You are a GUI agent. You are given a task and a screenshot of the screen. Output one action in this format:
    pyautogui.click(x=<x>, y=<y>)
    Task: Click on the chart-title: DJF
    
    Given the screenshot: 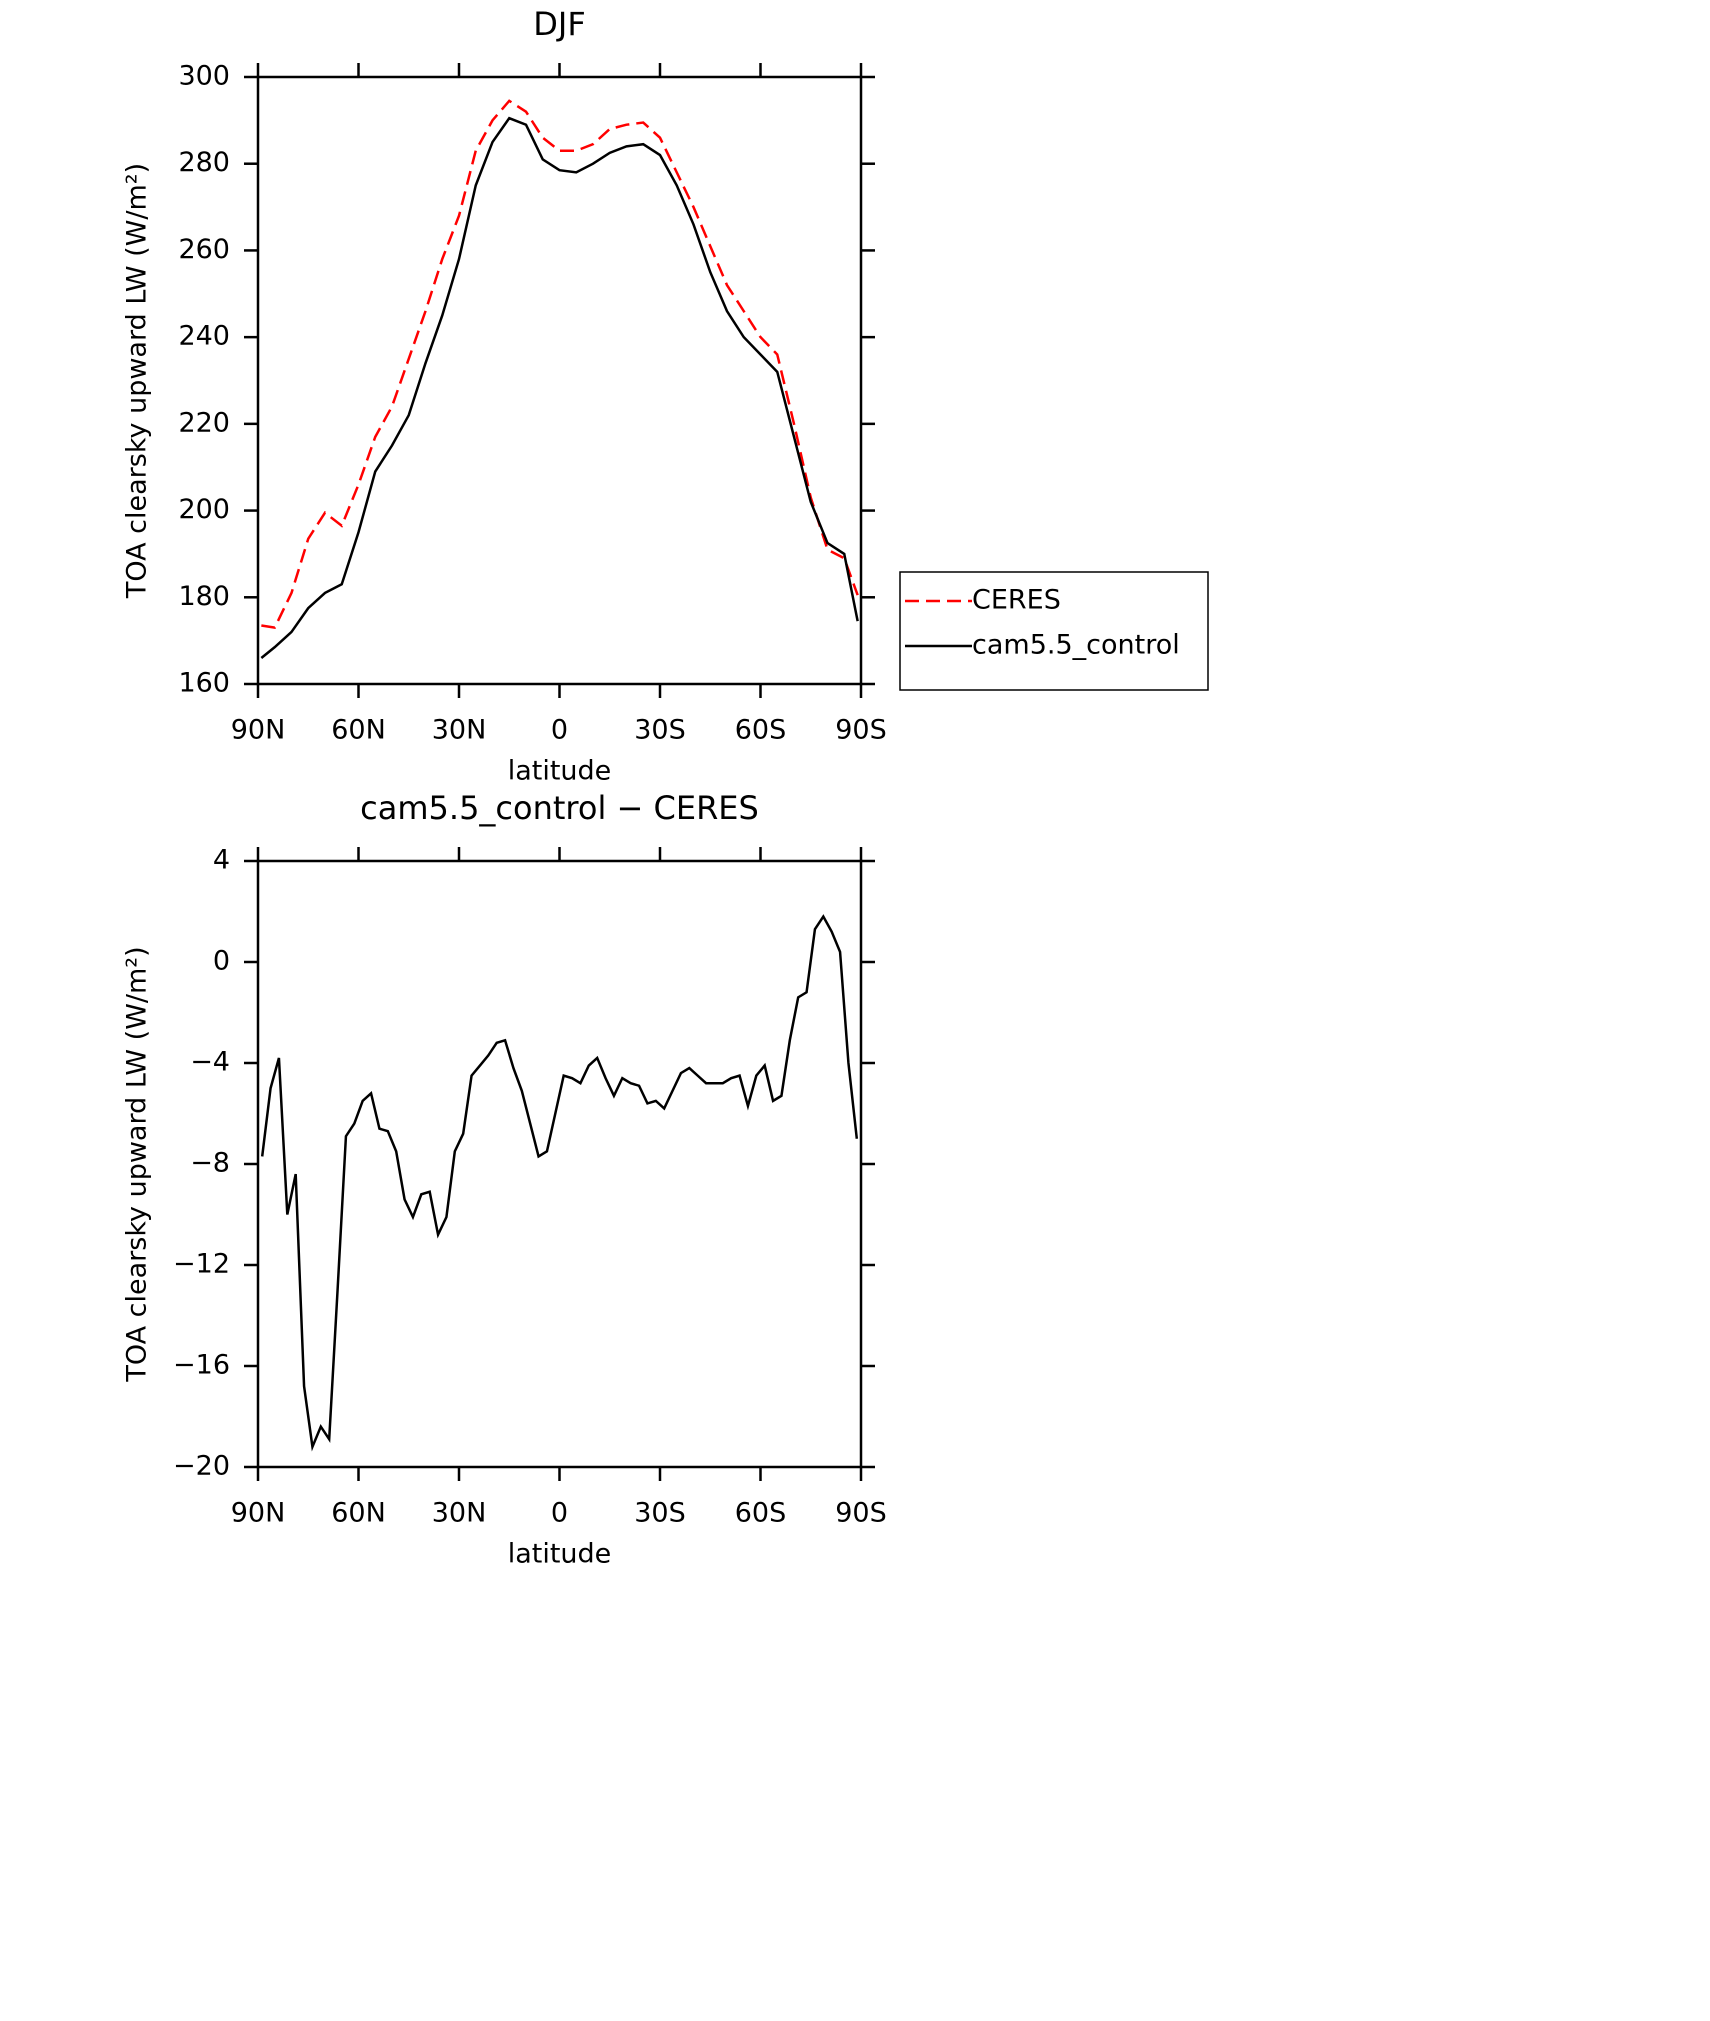 What is the action you would take?
    pyautogui.click(x=559, y=24)
    